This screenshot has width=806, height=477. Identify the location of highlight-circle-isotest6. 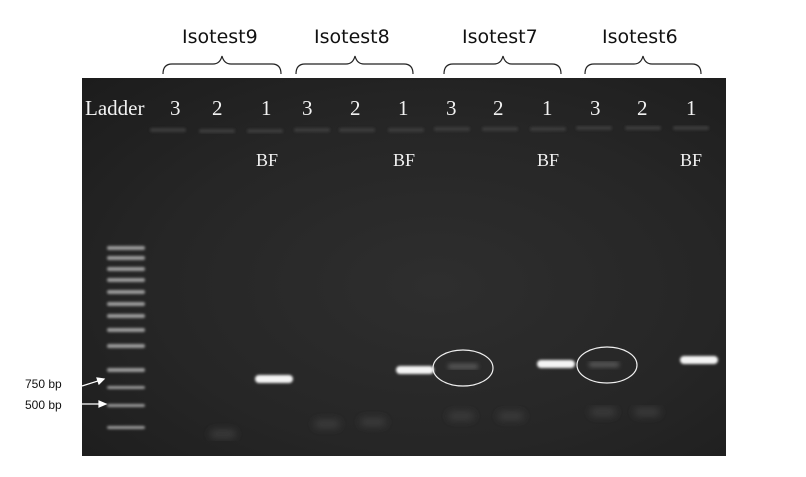
(607, 365).